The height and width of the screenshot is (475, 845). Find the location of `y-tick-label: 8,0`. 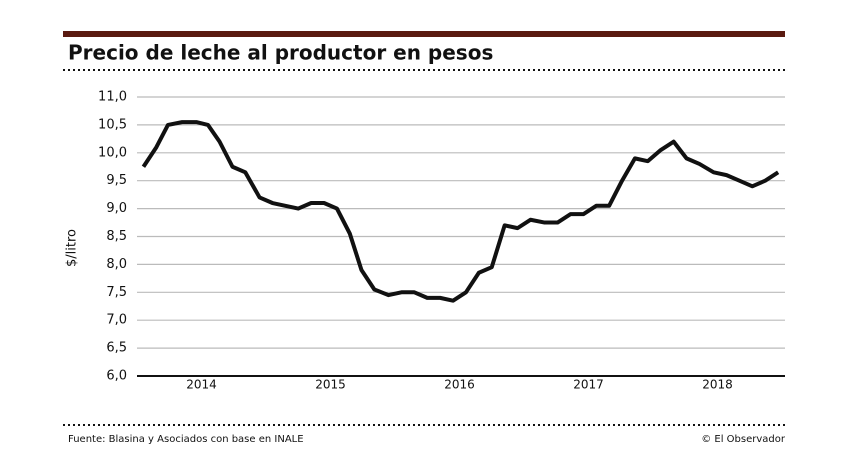

y-tick-label: 8,0 is located at coordinates (116, 264).